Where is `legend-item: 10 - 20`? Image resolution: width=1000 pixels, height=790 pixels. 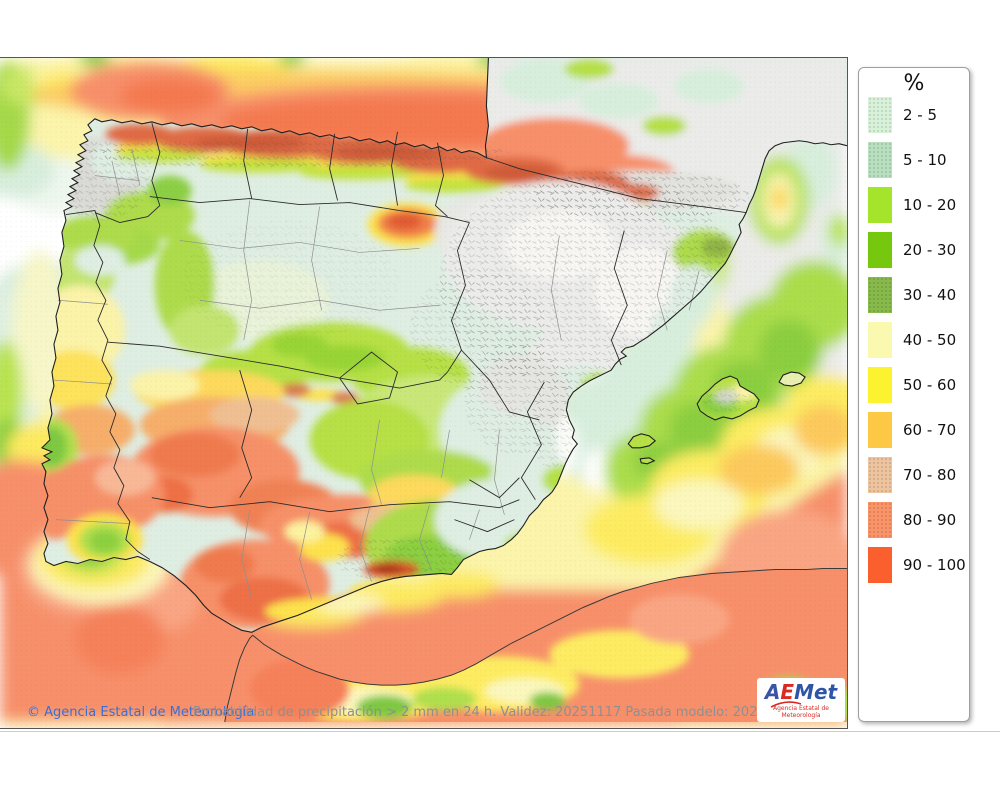
legend-item: 10 - 20 is located at coordinates (918, 205).